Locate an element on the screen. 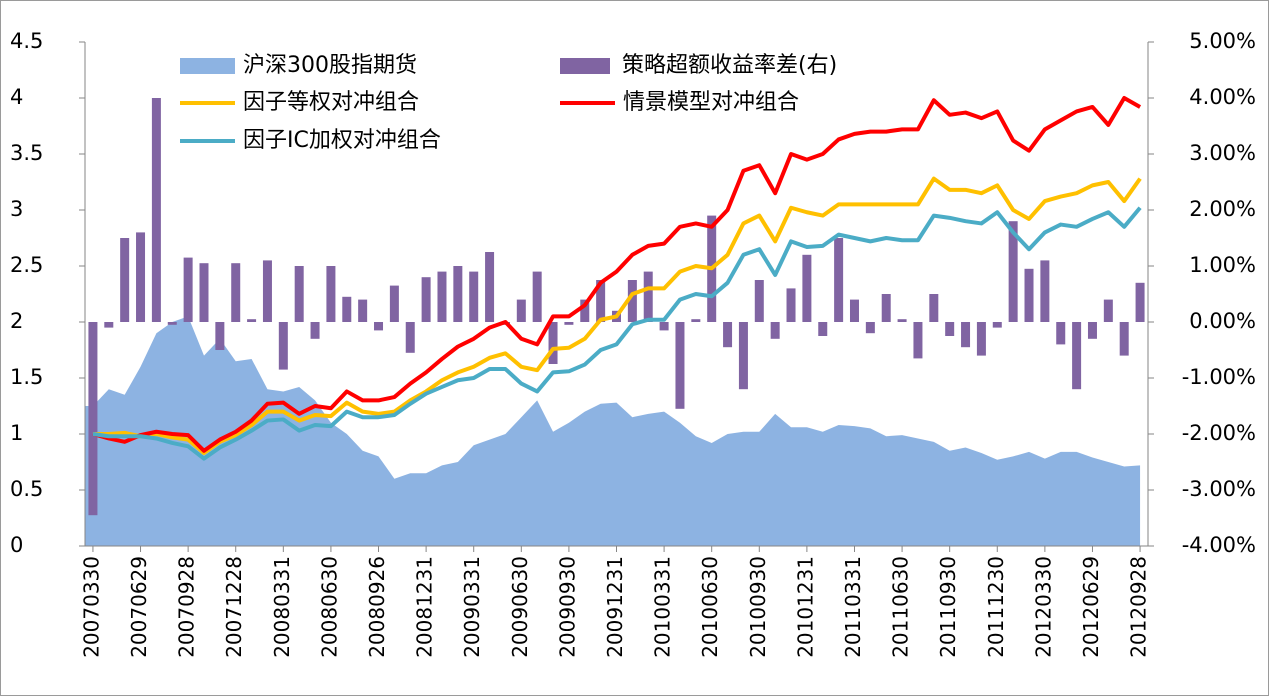 The width and height of the screenshot is (1269, 696). y2-tick-label: 2.00% is located at coordinates (1222, 209).